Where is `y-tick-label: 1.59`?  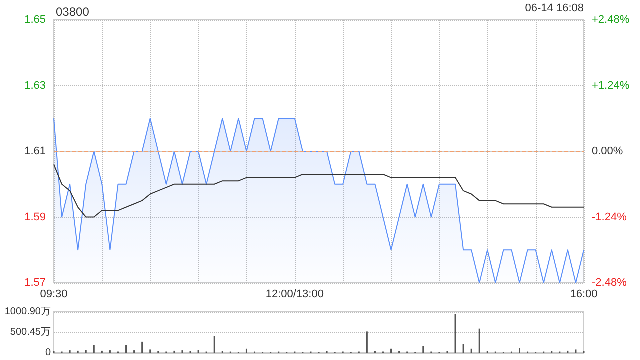 y-tick-label: 1.59 is located at coordinates (35, 217).